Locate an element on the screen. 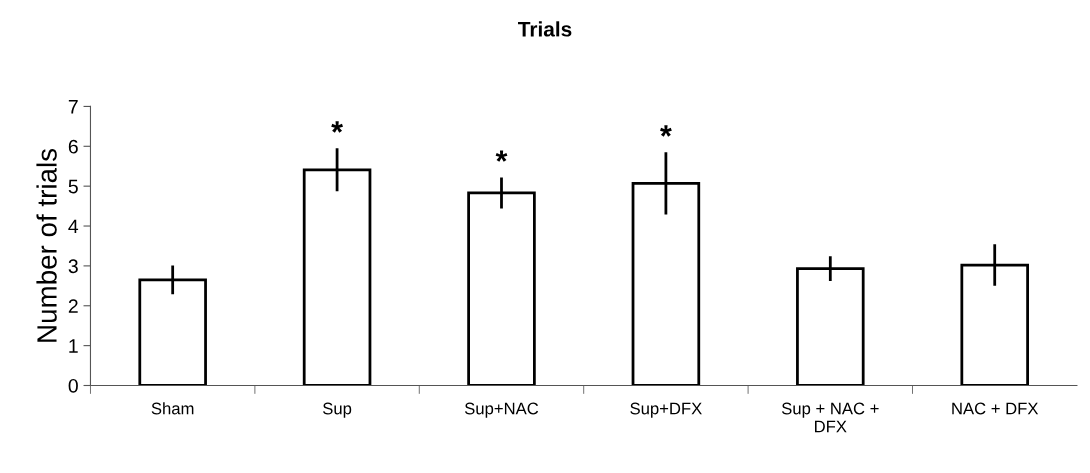 This screenshot has height=473, width=1090. y-tick-label: 4 is located at coordinates (73, 226).